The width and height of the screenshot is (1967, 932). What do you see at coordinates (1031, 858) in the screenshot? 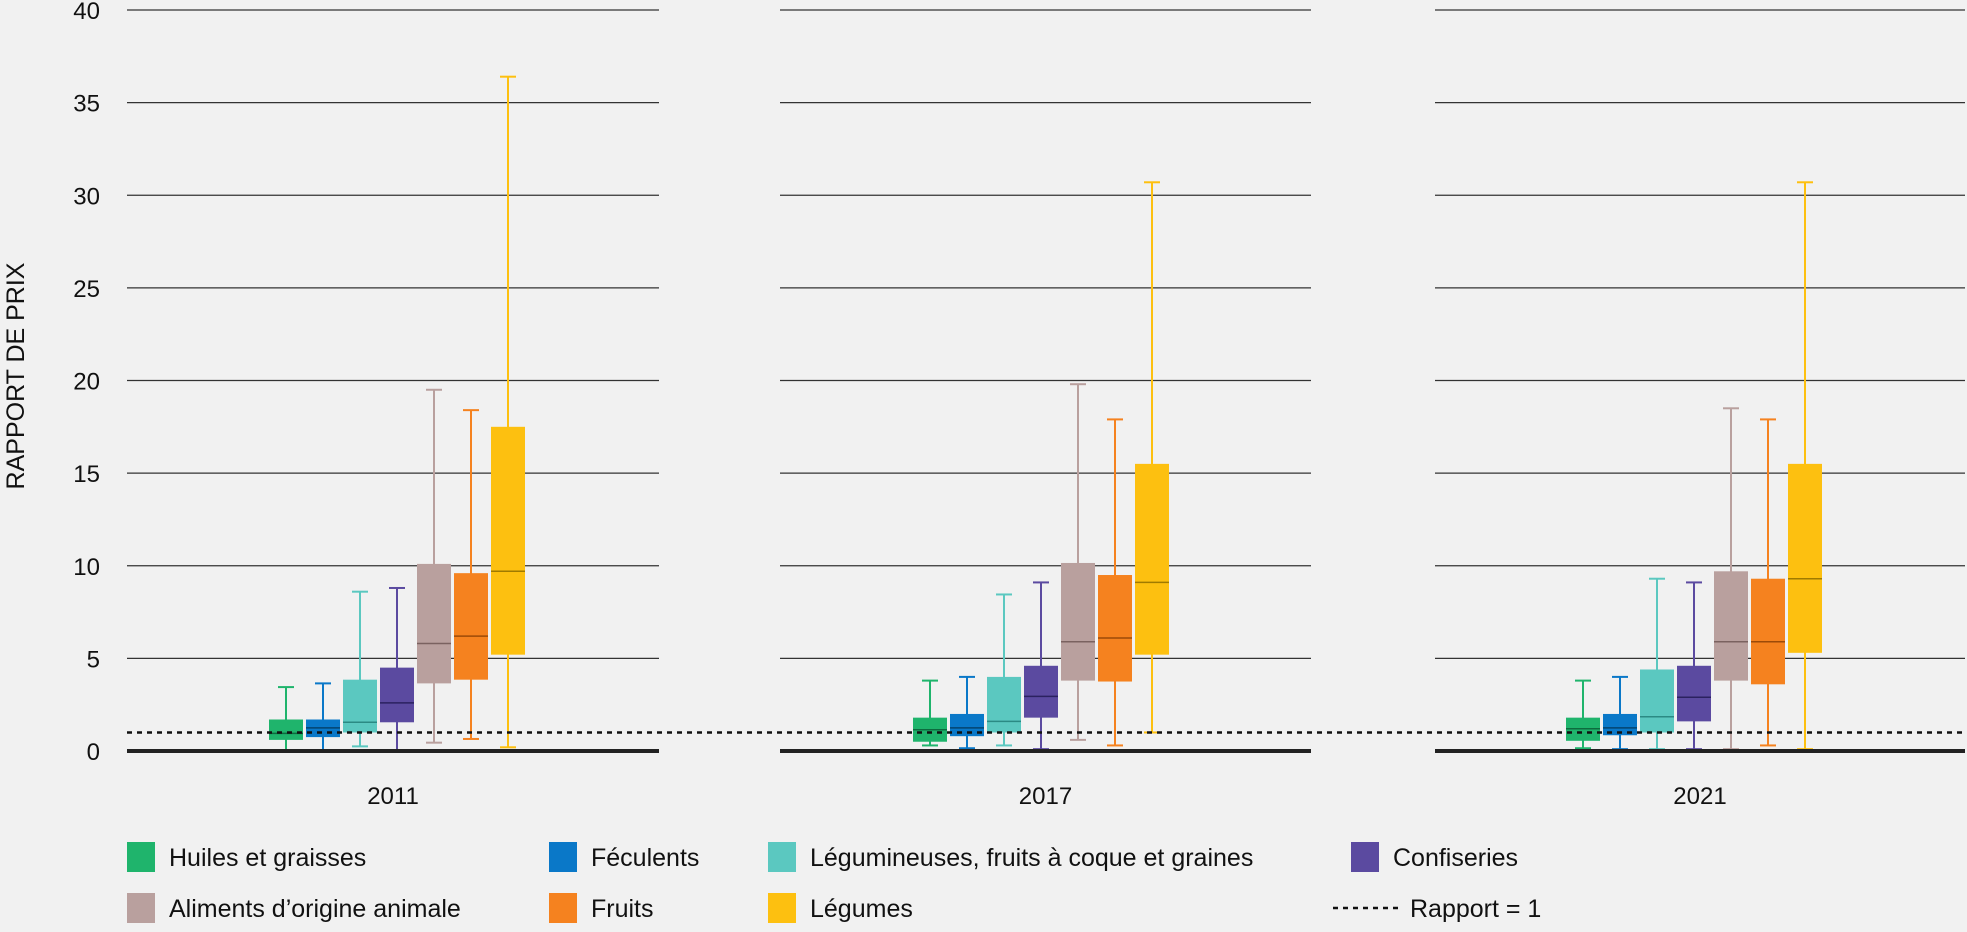
I see `legend-label: Légumineuses, fruits à coque et graines` at bounding box center [1031, 858].